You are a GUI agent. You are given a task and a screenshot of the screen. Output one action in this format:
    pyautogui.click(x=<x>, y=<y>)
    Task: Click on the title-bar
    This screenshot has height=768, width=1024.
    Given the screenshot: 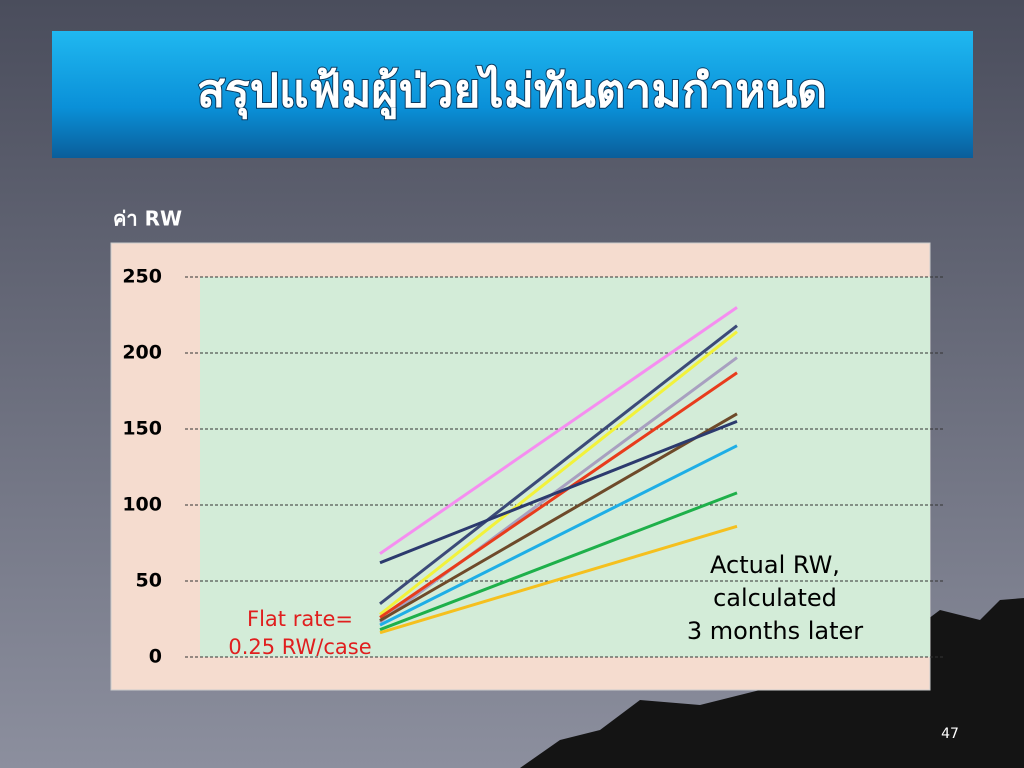 What is the action you would take?
    pyautogui.click(x=512, y=94)
    